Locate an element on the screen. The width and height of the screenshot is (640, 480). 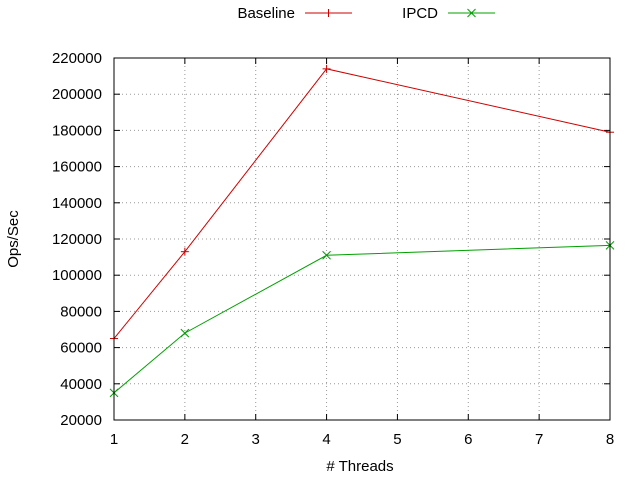
legend-label-ipcd: IPCD is located at coordinates (420, 13).